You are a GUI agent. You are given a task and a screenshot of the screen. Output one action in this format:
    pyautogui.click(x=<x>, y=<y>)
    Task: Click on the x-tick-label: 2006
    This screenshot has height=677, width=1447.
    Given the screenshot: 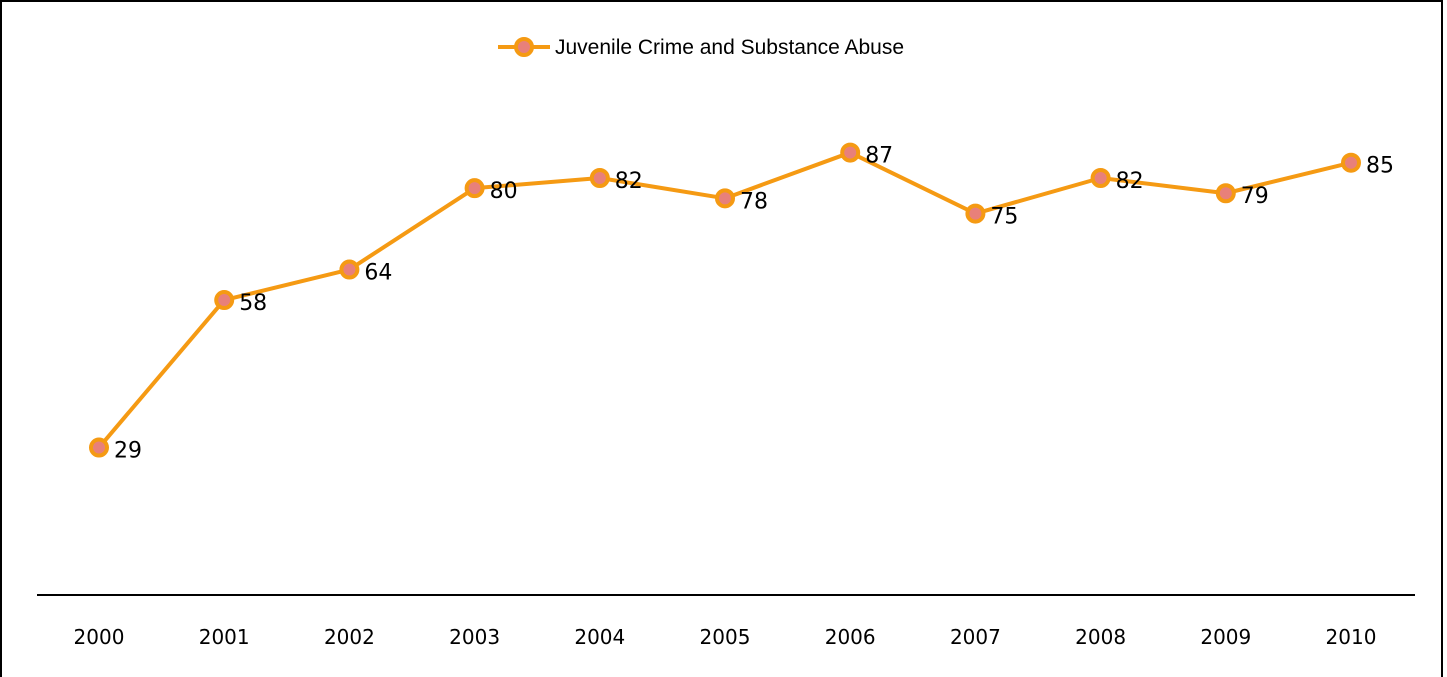 What is the action you would take?
    pyautogui.click(x=850, y=637)
    